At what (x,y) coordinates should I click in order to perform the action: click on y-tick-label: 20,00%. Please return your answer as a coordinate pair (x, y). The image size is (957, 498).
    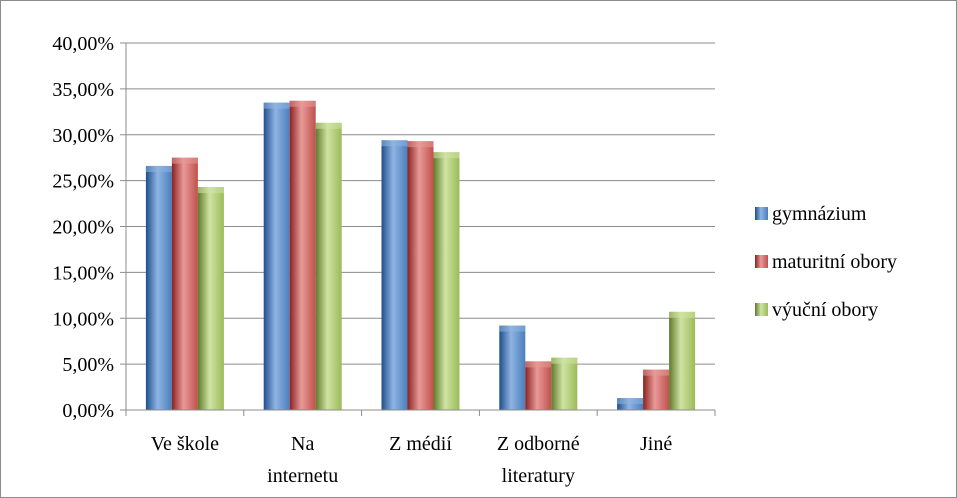
    Looking at the image, I should click on (83, 228).